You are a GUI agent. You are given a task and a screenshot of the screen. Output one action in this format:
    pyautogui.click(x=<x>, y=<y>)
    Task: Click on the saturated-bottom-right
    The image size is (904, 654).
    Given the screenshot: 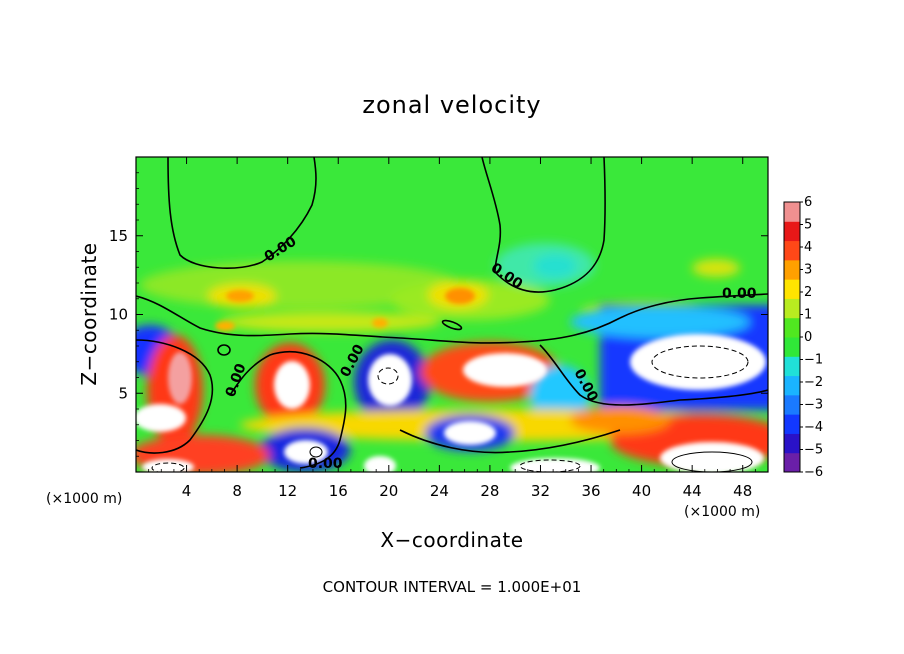 What is the action you would take?
    pyautogui.click(x=712, y=457)
    